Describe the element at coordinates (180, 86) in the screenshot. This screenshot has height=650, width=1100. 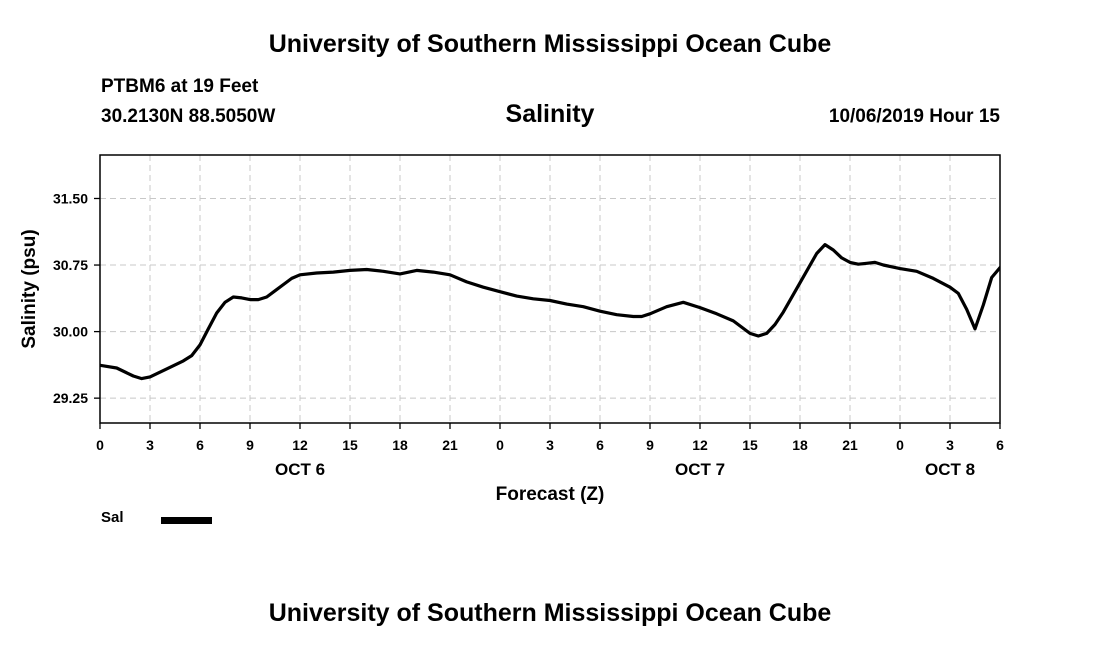
I see `station-depth-label: PTBM6 at 19 Feet` at that location.